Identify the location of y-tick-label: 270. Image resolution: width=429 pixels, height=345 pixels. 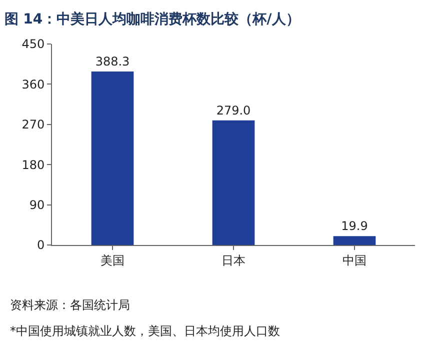
(33, 125).